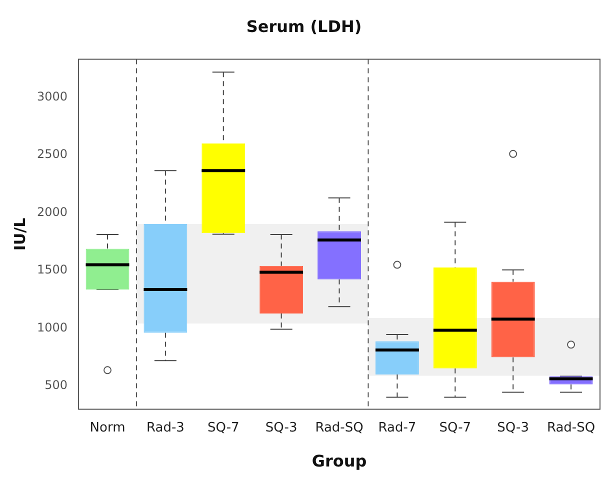 The width and height of the screenshot is (606, 480). I want to click on y-tick-label: 3000, so click(52, 96).